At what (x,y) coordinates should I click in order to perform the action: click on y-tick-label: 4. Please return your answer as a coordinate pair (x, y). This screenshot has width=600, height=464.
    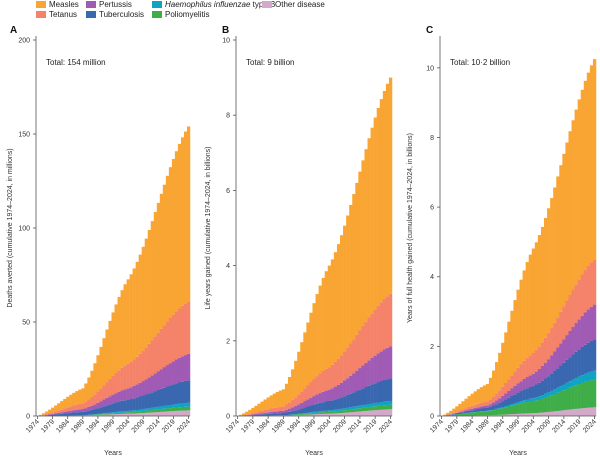
    Looking at the image, I should click on (228, 266).